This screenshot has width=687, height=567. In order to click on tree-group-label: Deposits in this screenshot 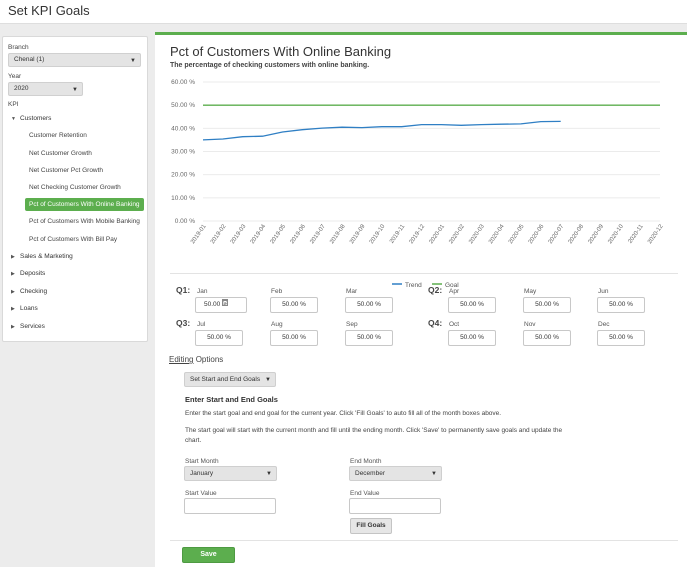, I will do `click(33, 273)`.